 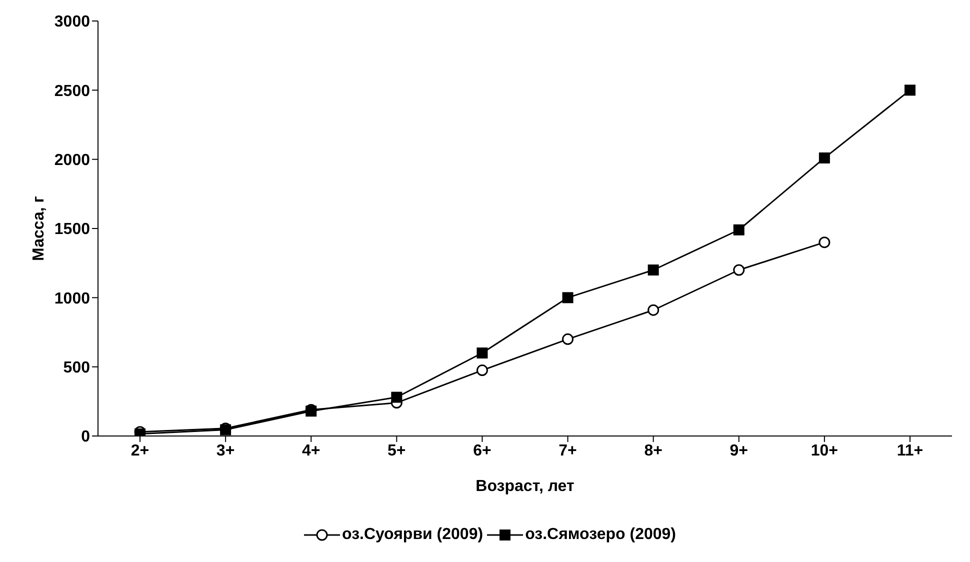 I want to click on y-axis-title: Масса, г, so click(x=39, y=228).